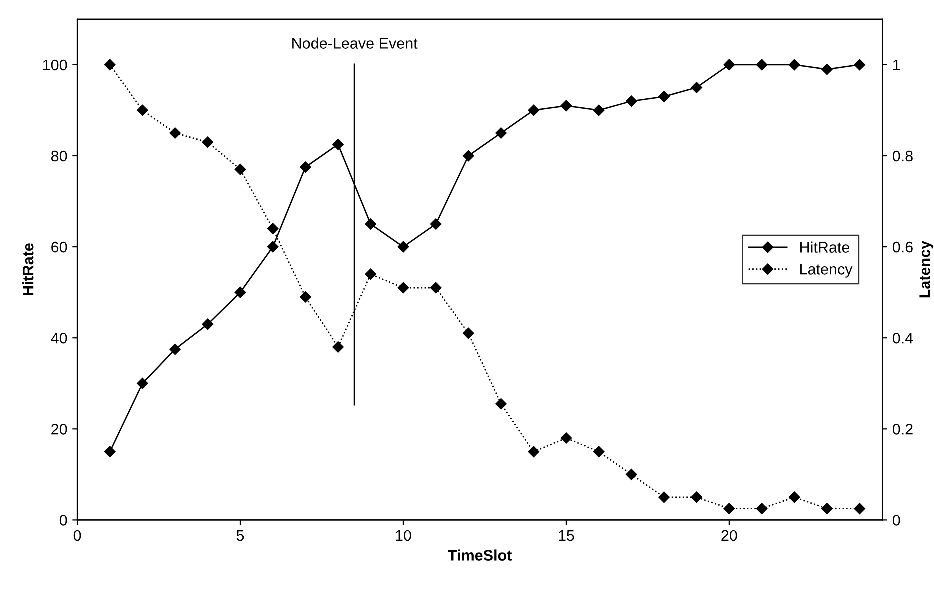 The width and height of the screenshot is (934, 607). What do you see at coordinates (902, 429) in the screenshot?
I see `y2-tick-label: 0.2` at bounding box center [902, 429].